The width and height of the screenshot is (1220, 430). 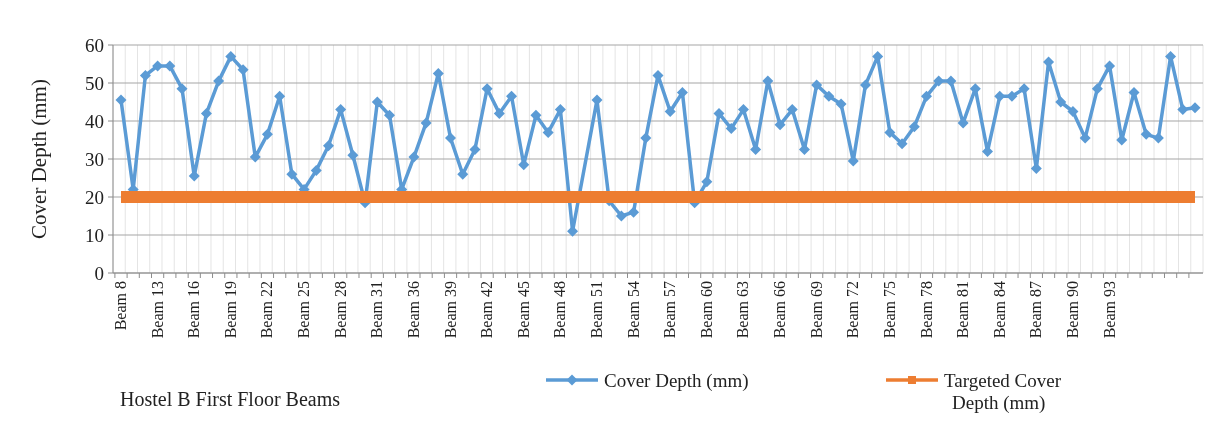 I want to click on legend-label: Cover Depth (mm), so click(x=676, y=380).